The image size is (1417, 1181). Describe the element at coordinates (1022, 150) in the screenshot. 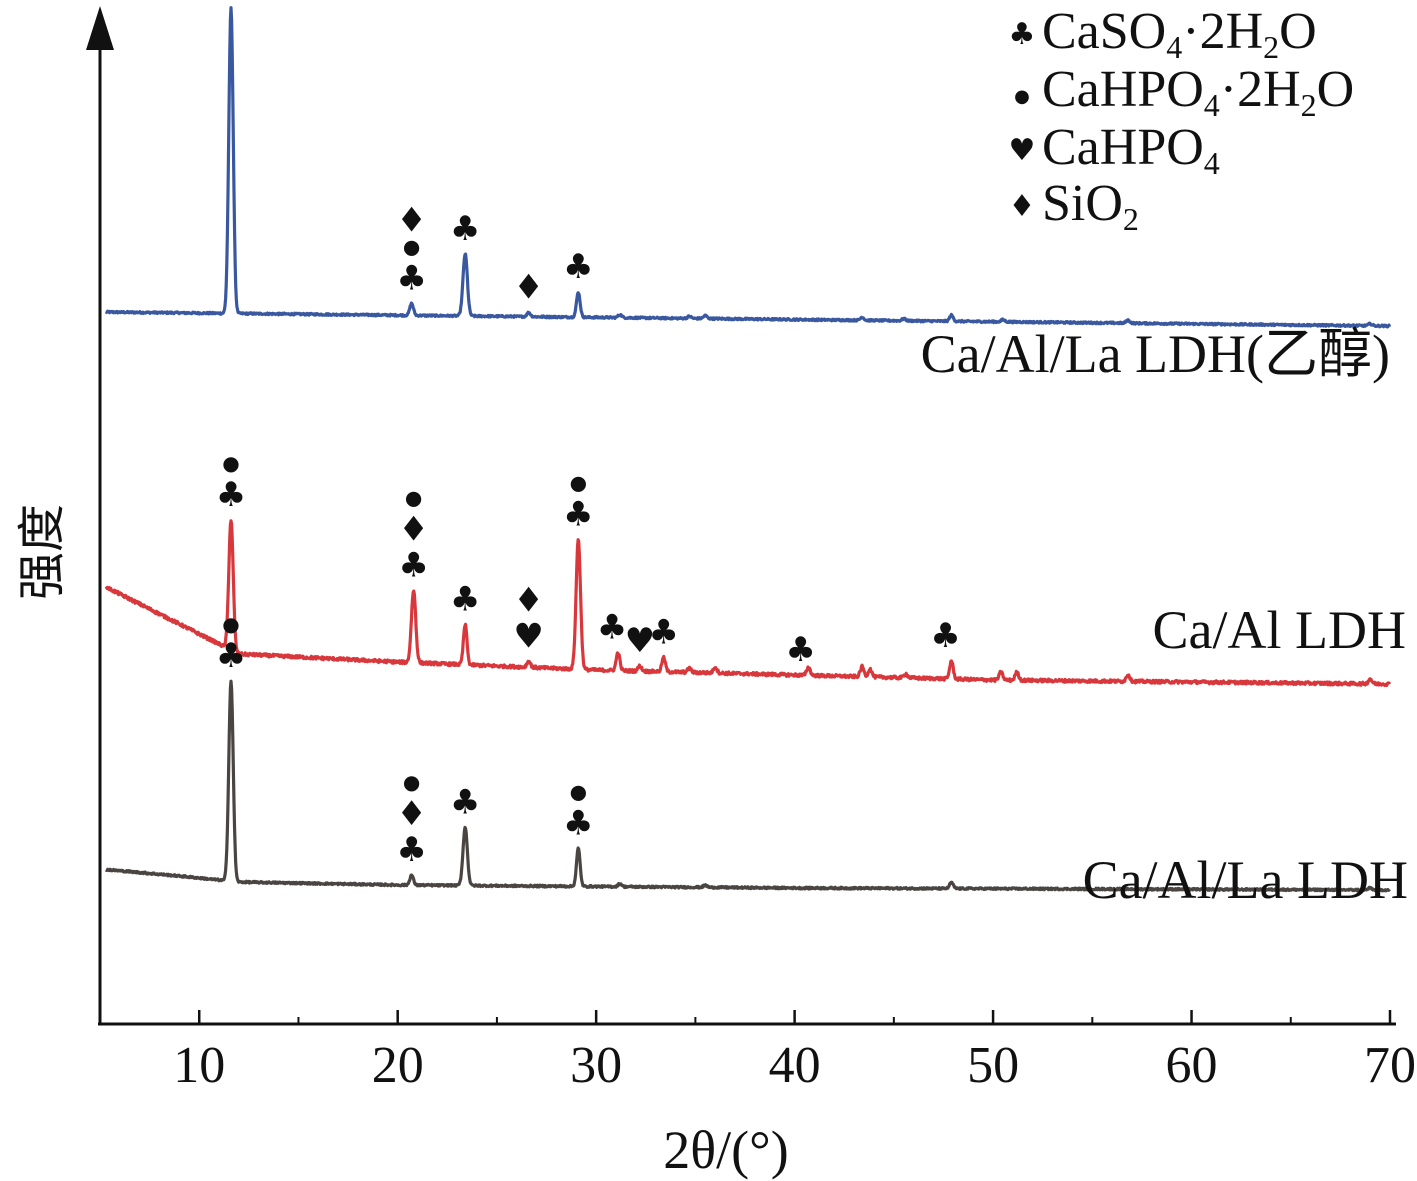

I see `heart-legend-icon: ♥` at that location.